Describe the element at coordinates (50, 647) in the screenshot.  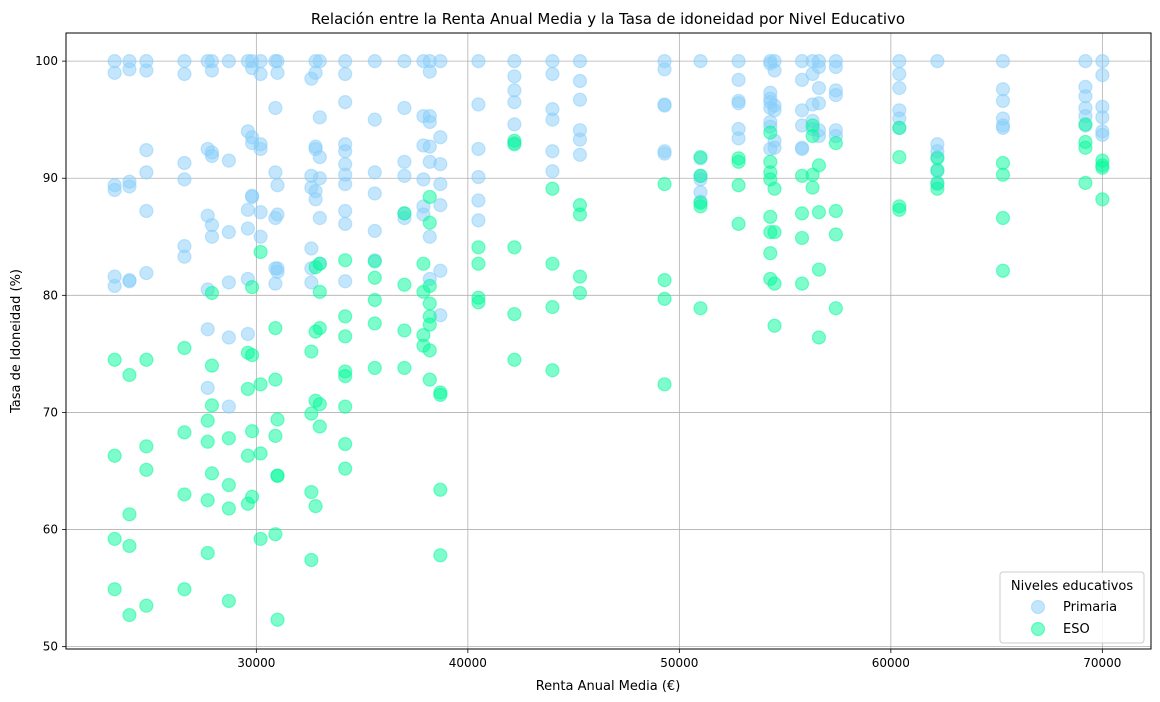
I see `y-tick-label: 50` at that location.